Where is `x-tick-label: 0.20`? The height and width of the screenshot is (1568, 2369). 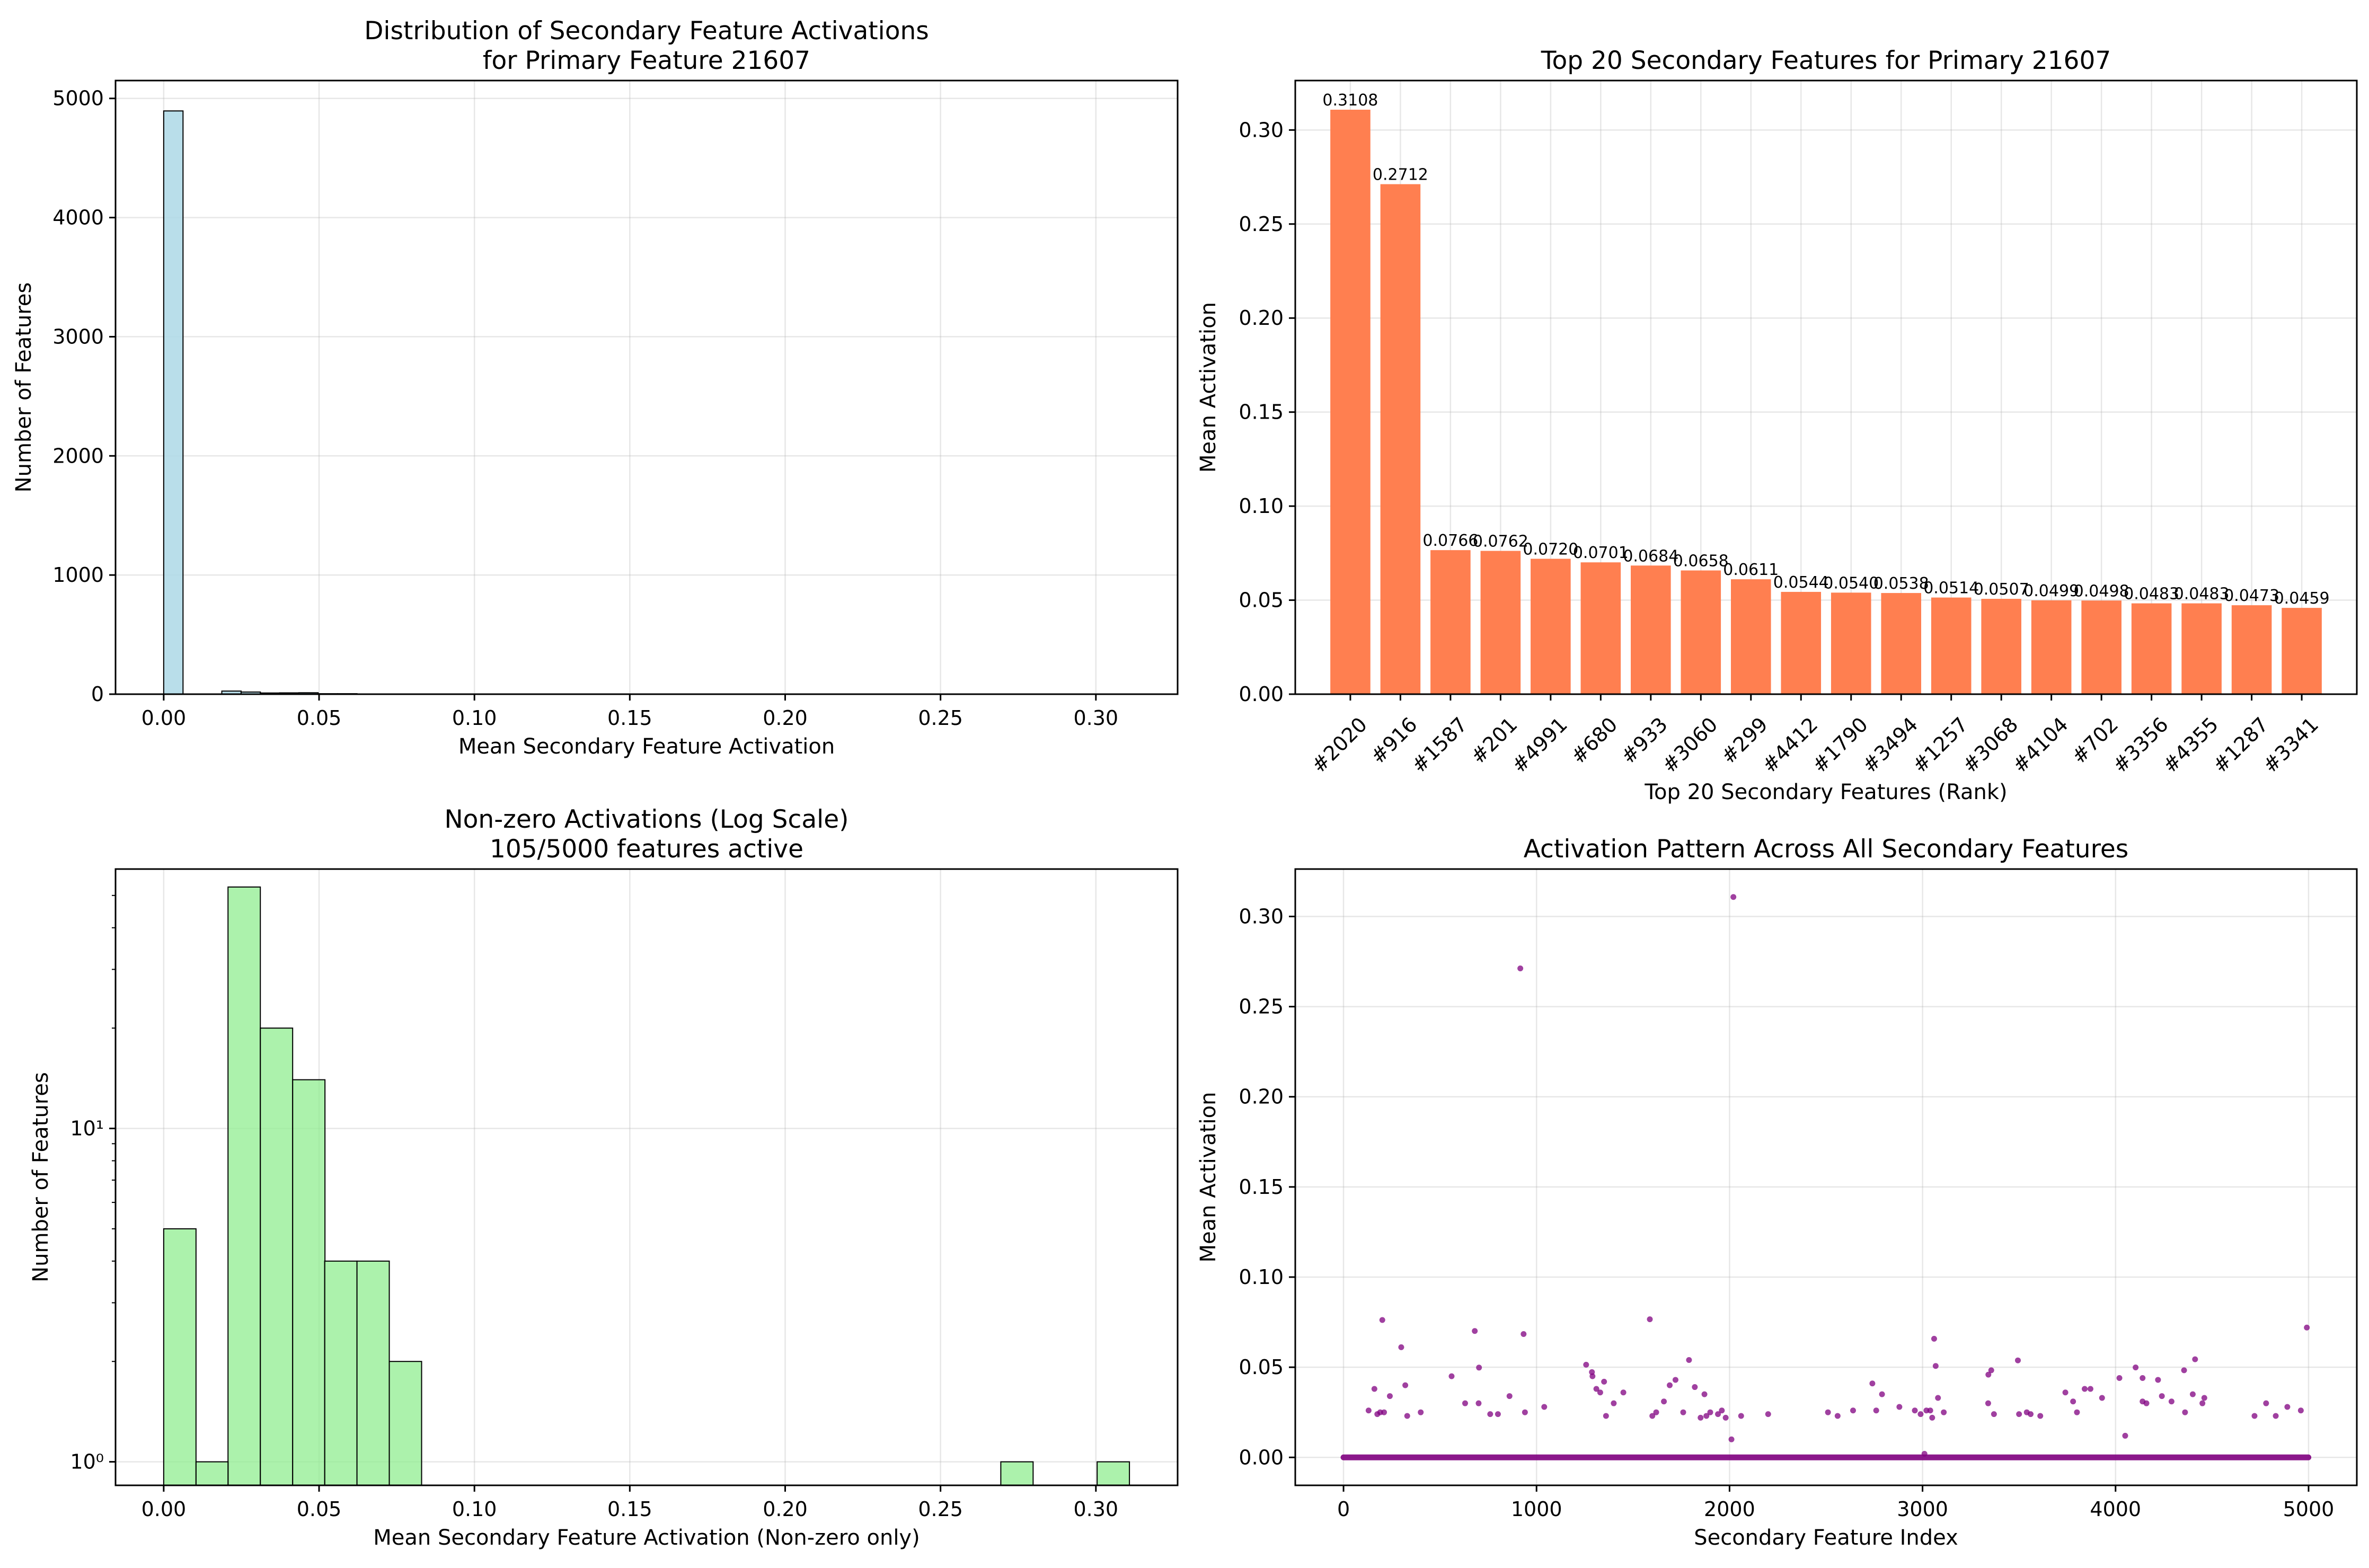
x-tick-label: 0.20 is located at coordinates (786, 718).